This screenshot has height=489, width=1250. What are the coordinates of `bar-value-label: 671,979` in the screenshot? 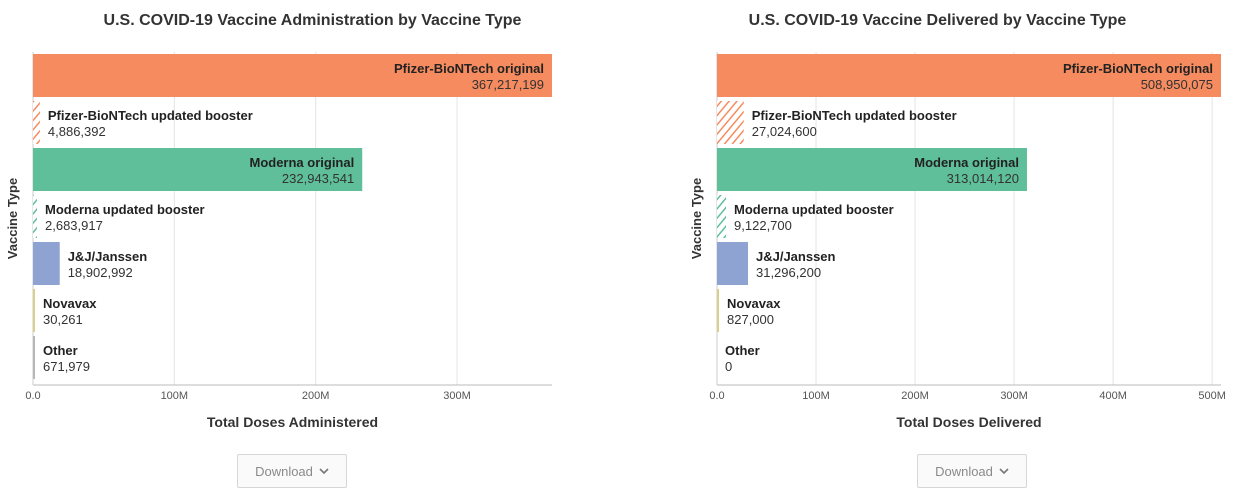 It's located at (66, 366).